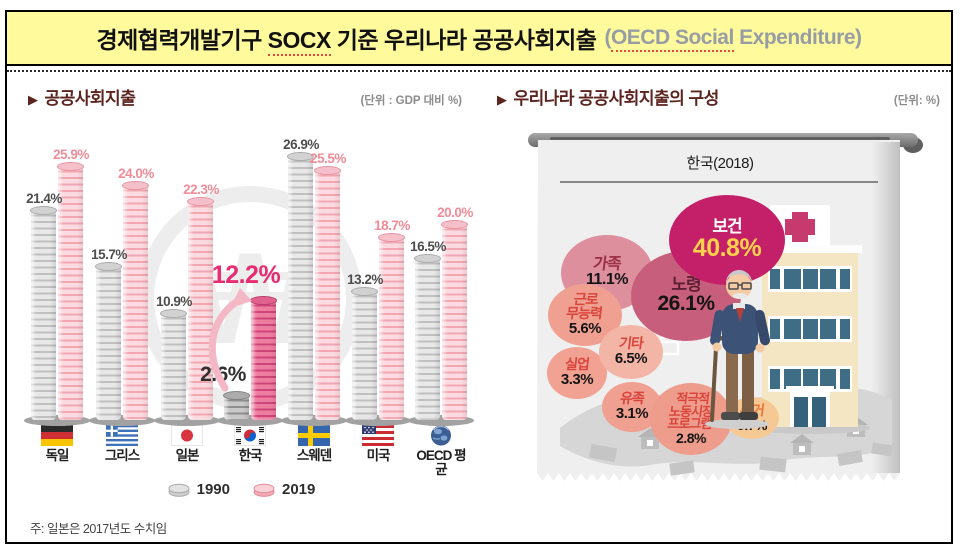 This screenshot has height=552, width=964. I want to click on flag-germany-icon, so click(57, 435).